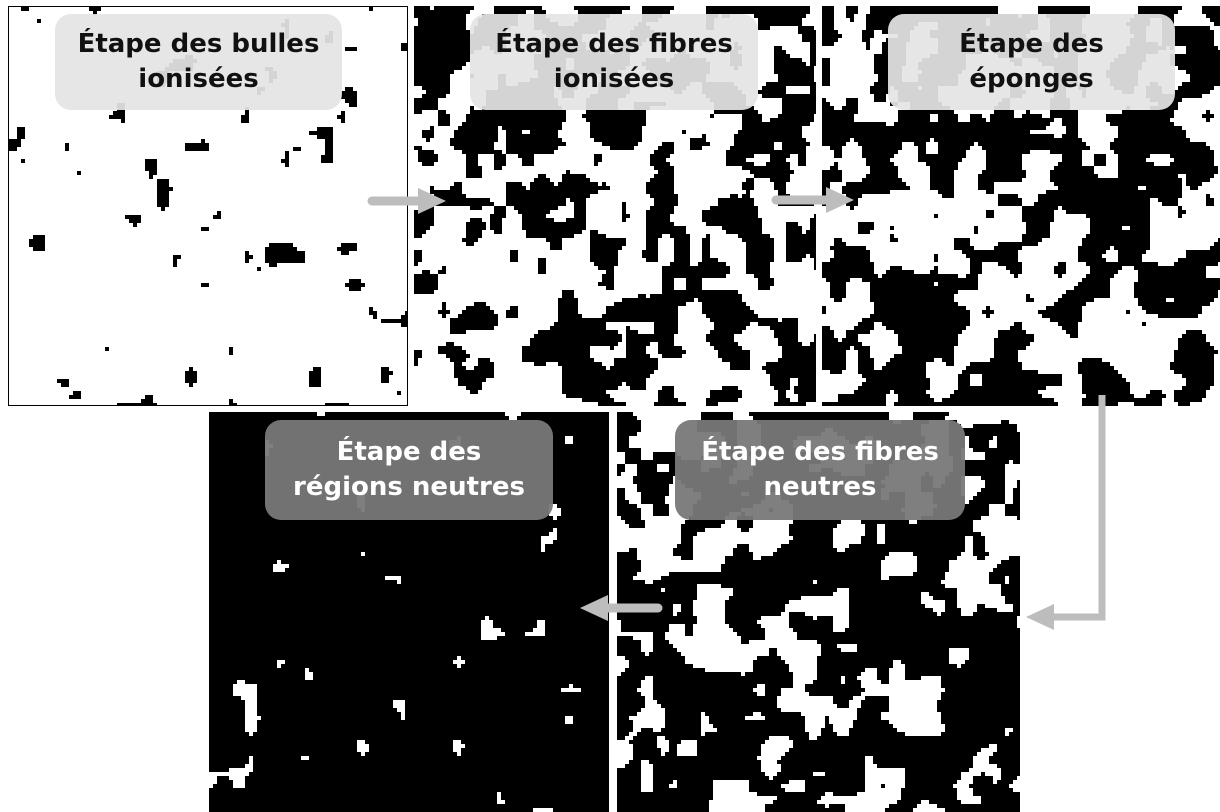  What do you see at coordinates (1031, 79) in the screenshot?
I see `label-line: éponges` at bounding box center [1031, 79].